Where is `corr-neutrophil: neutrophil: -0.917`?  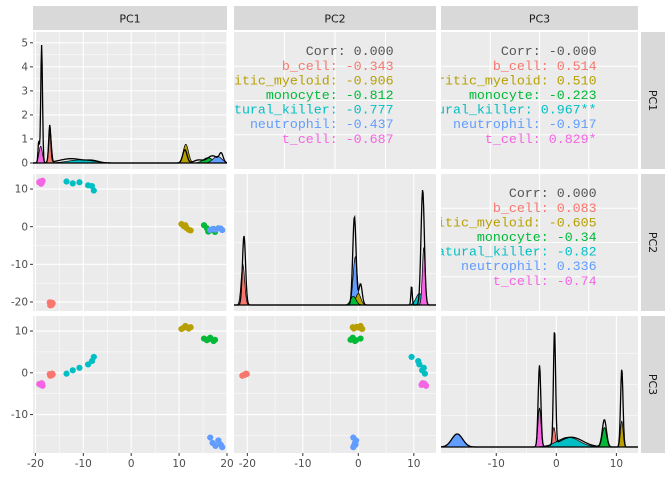
corr-neutrophil: neutrophil: -0.917 is located at coordinates (525, 124).